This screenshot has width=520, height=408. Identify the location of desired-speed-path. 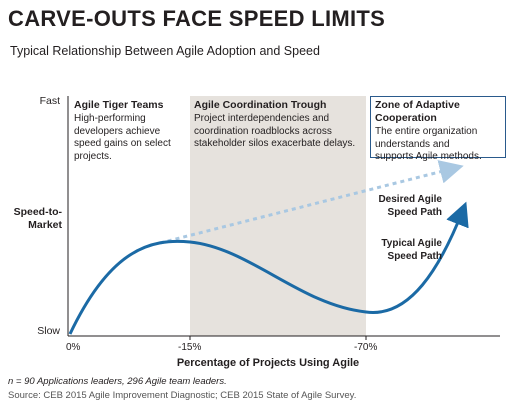
(311, 202).